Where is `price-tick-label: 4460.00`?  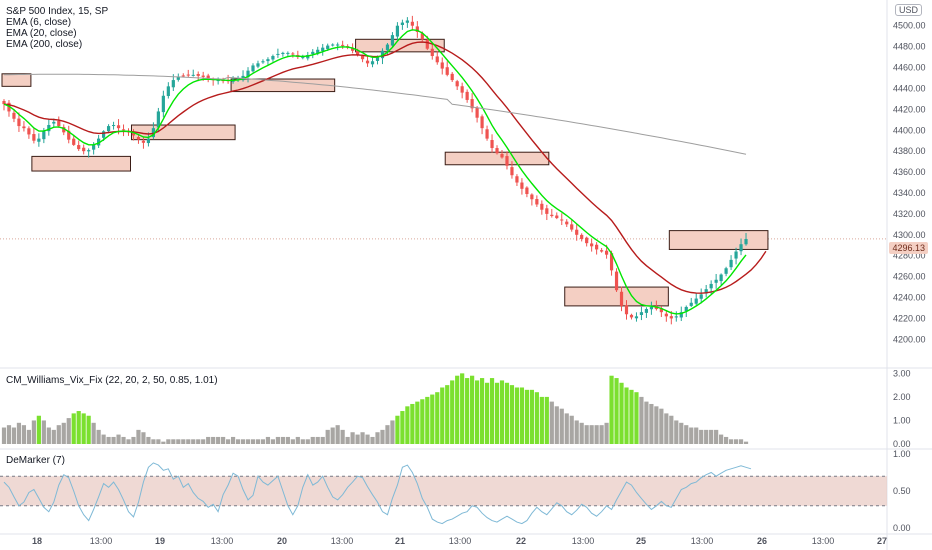
price-tick-label: 4460.00 is located at coordinates (909, 68).